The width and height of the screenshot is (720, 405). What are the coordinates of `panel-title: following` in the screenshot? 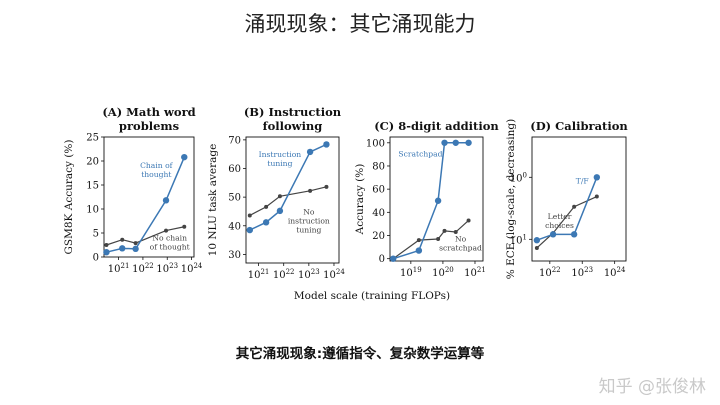 It's located at (293, 126).